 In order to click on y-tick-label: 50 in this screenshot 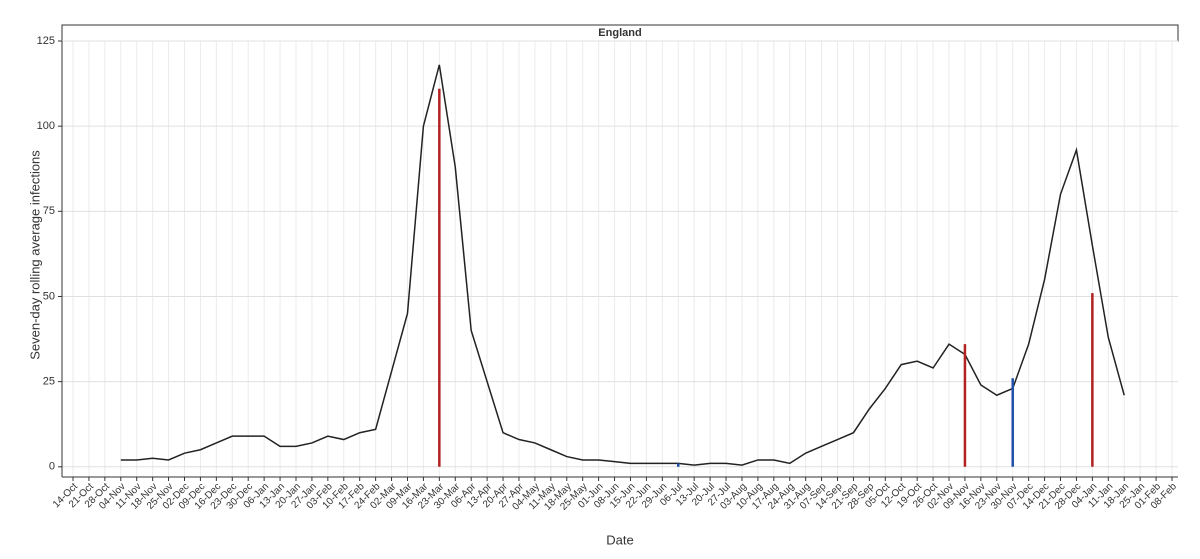, I will do `click(49, 296)`.